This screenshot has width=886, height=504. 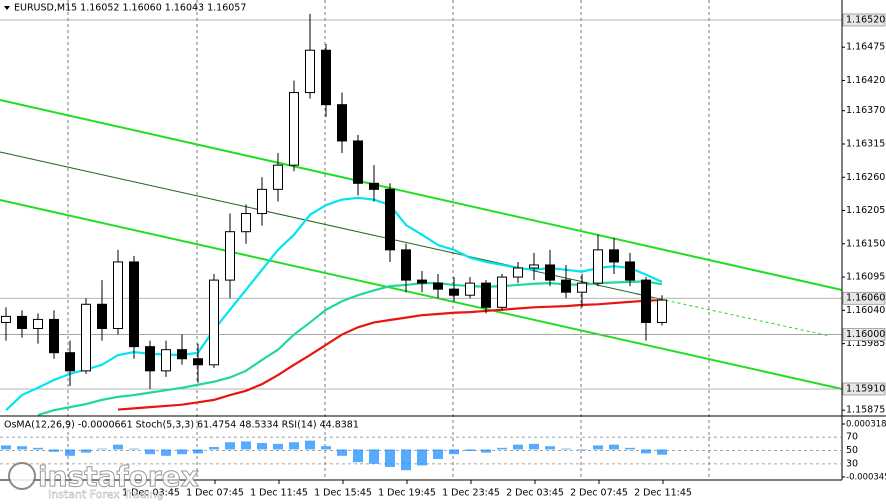 What do you see at coordinates (865, 110) in the screenshot?
I see `y-tick-label: 1.16370` at bounding box center [865, 110].